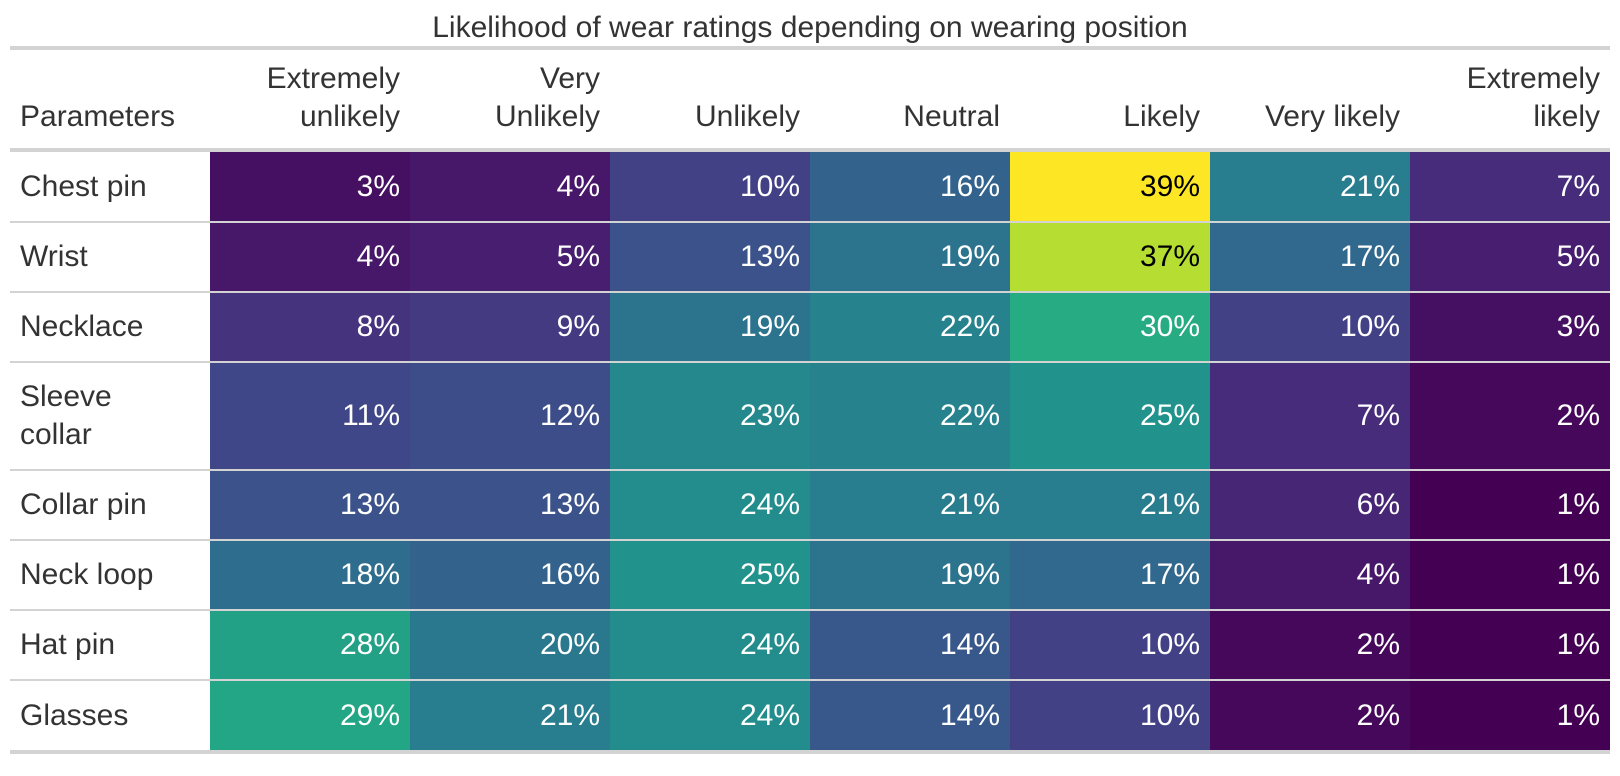 This screenshot has width=1620, height=776. Describe the element at coordinates (310, 326) in the screenshot. I see `heatmap-cell: 8%` at that location.